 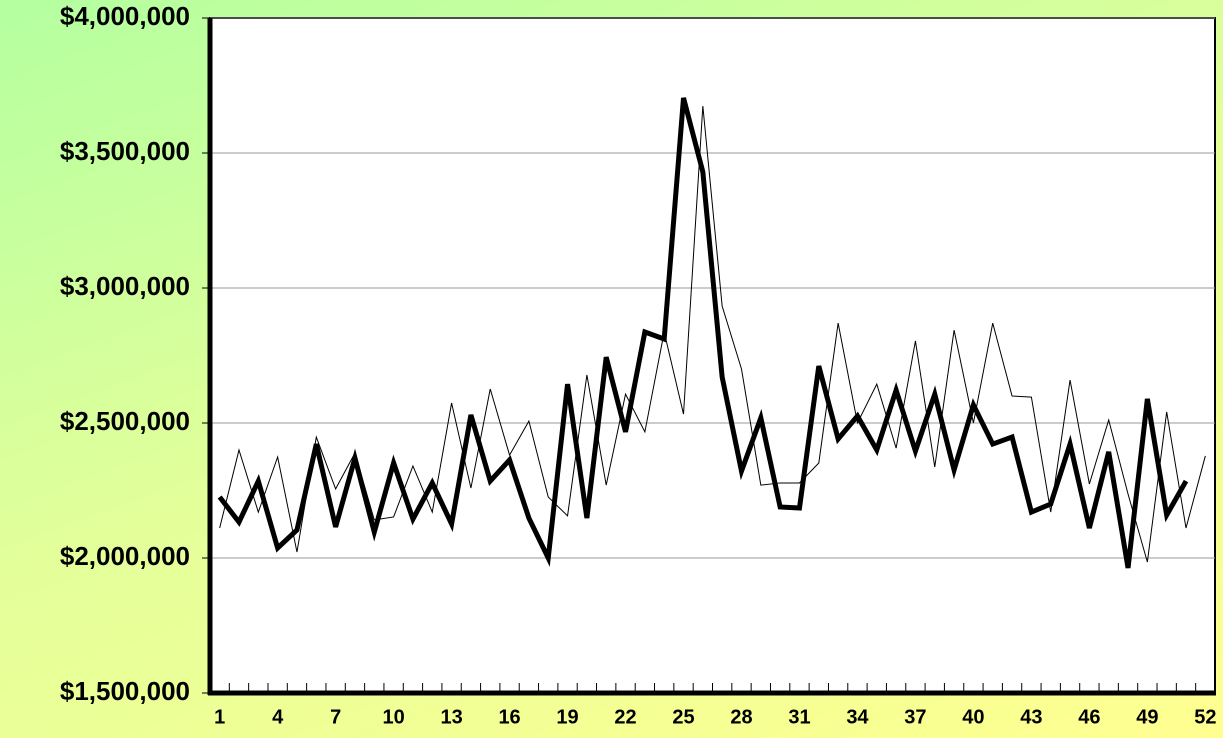 I want to click on x-tick-label: 37, so click(x=915, y=717).